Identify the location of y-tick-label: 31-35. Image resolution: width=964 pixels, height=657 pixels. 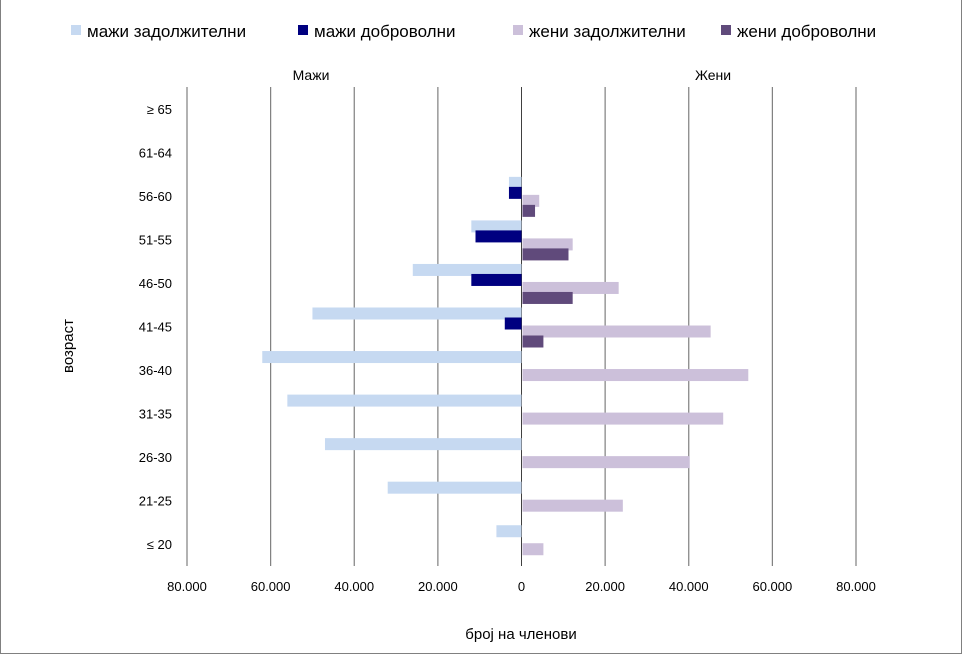
(155, 414).